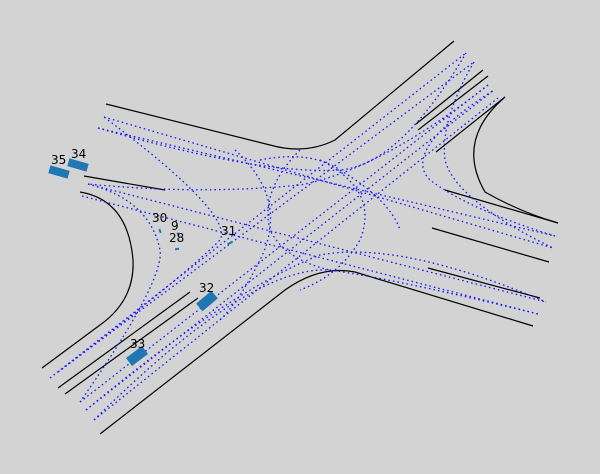 The image size is (600, 474). I want to click on road-edge-east-lower-a, so click(490, 245).